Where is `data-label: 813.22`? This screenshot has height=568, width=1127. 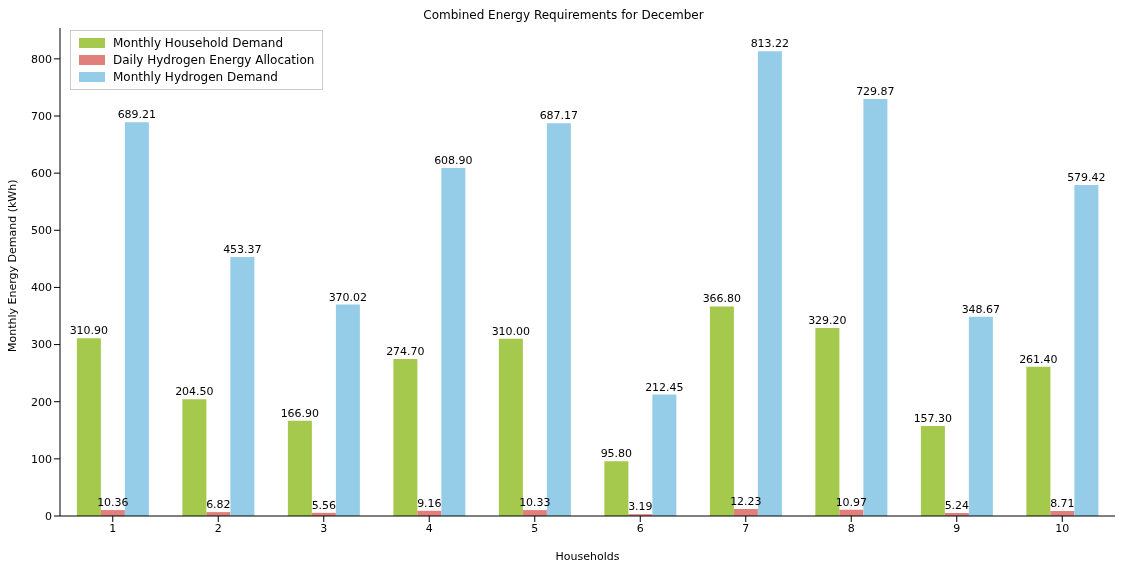 data-label: 813.22 is located at coordinates (770, 44).